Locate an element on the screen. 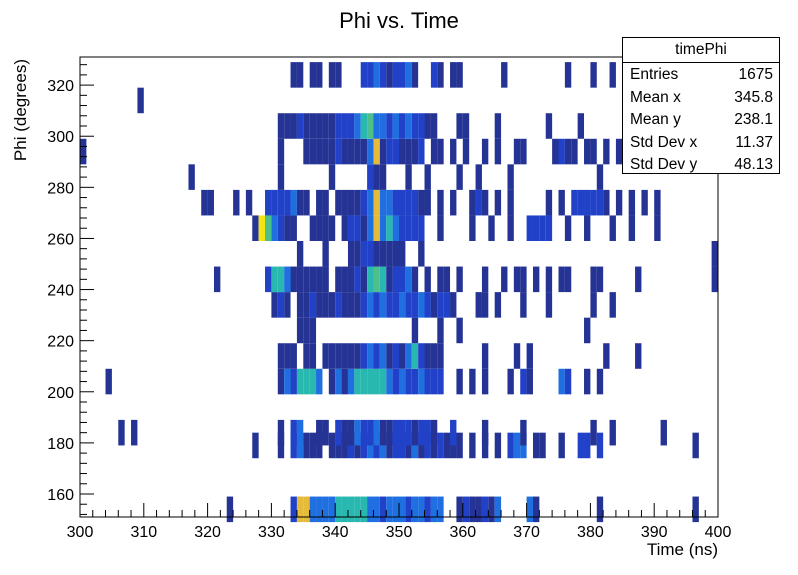 The height and width of the screenshot is (575, 798). y-tick-label: 320 is located at coordinates (60, 86).